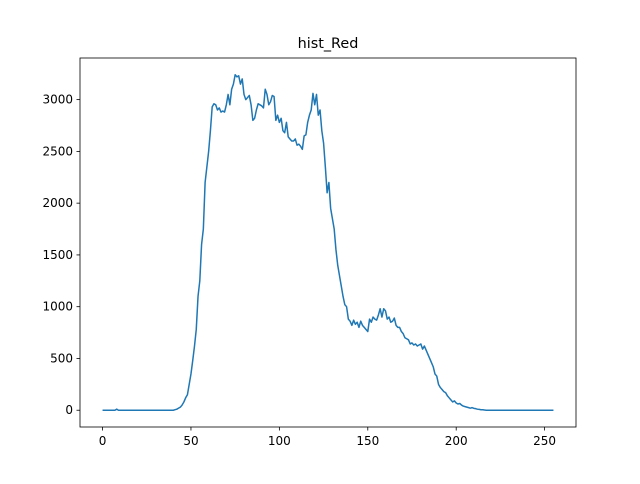 This screenshot has height=484, width=640. What do you see at coordinates (57, 307) in the screenshot?
I see `y-tick-label: 1000` at bounding box center [57, 307].